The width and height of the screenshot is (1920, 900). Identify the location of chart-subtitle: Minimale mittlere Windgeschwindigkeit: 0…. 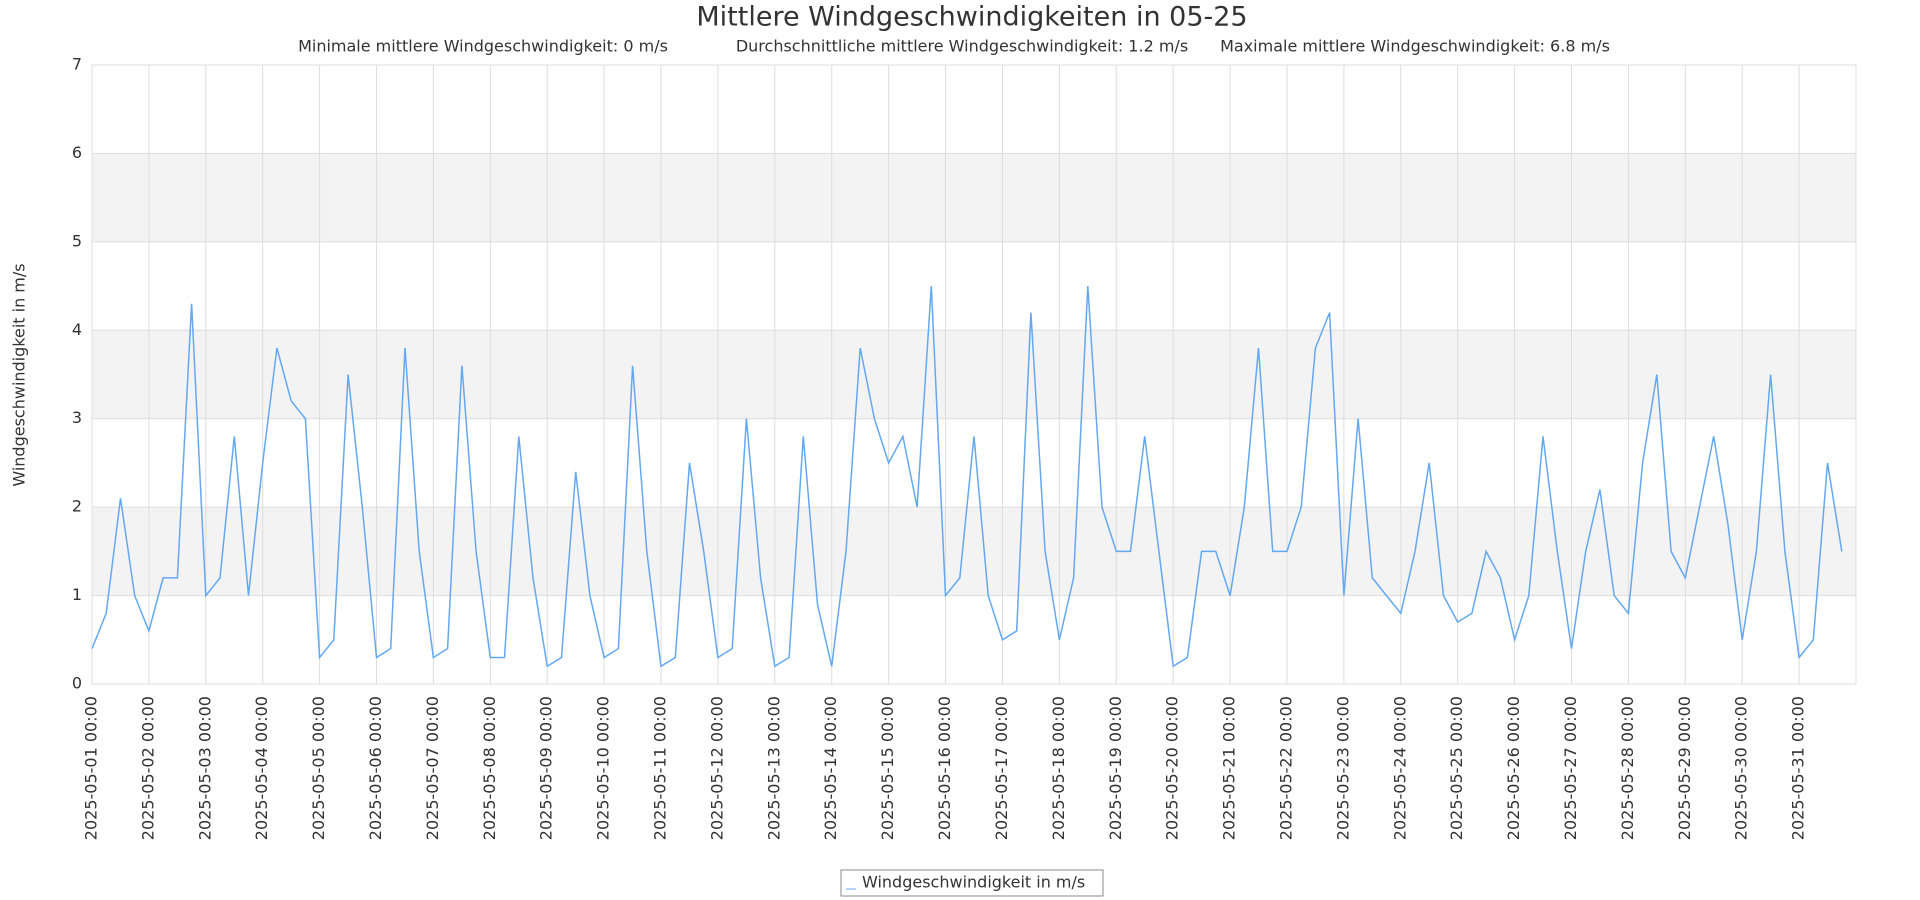
(483, 46).